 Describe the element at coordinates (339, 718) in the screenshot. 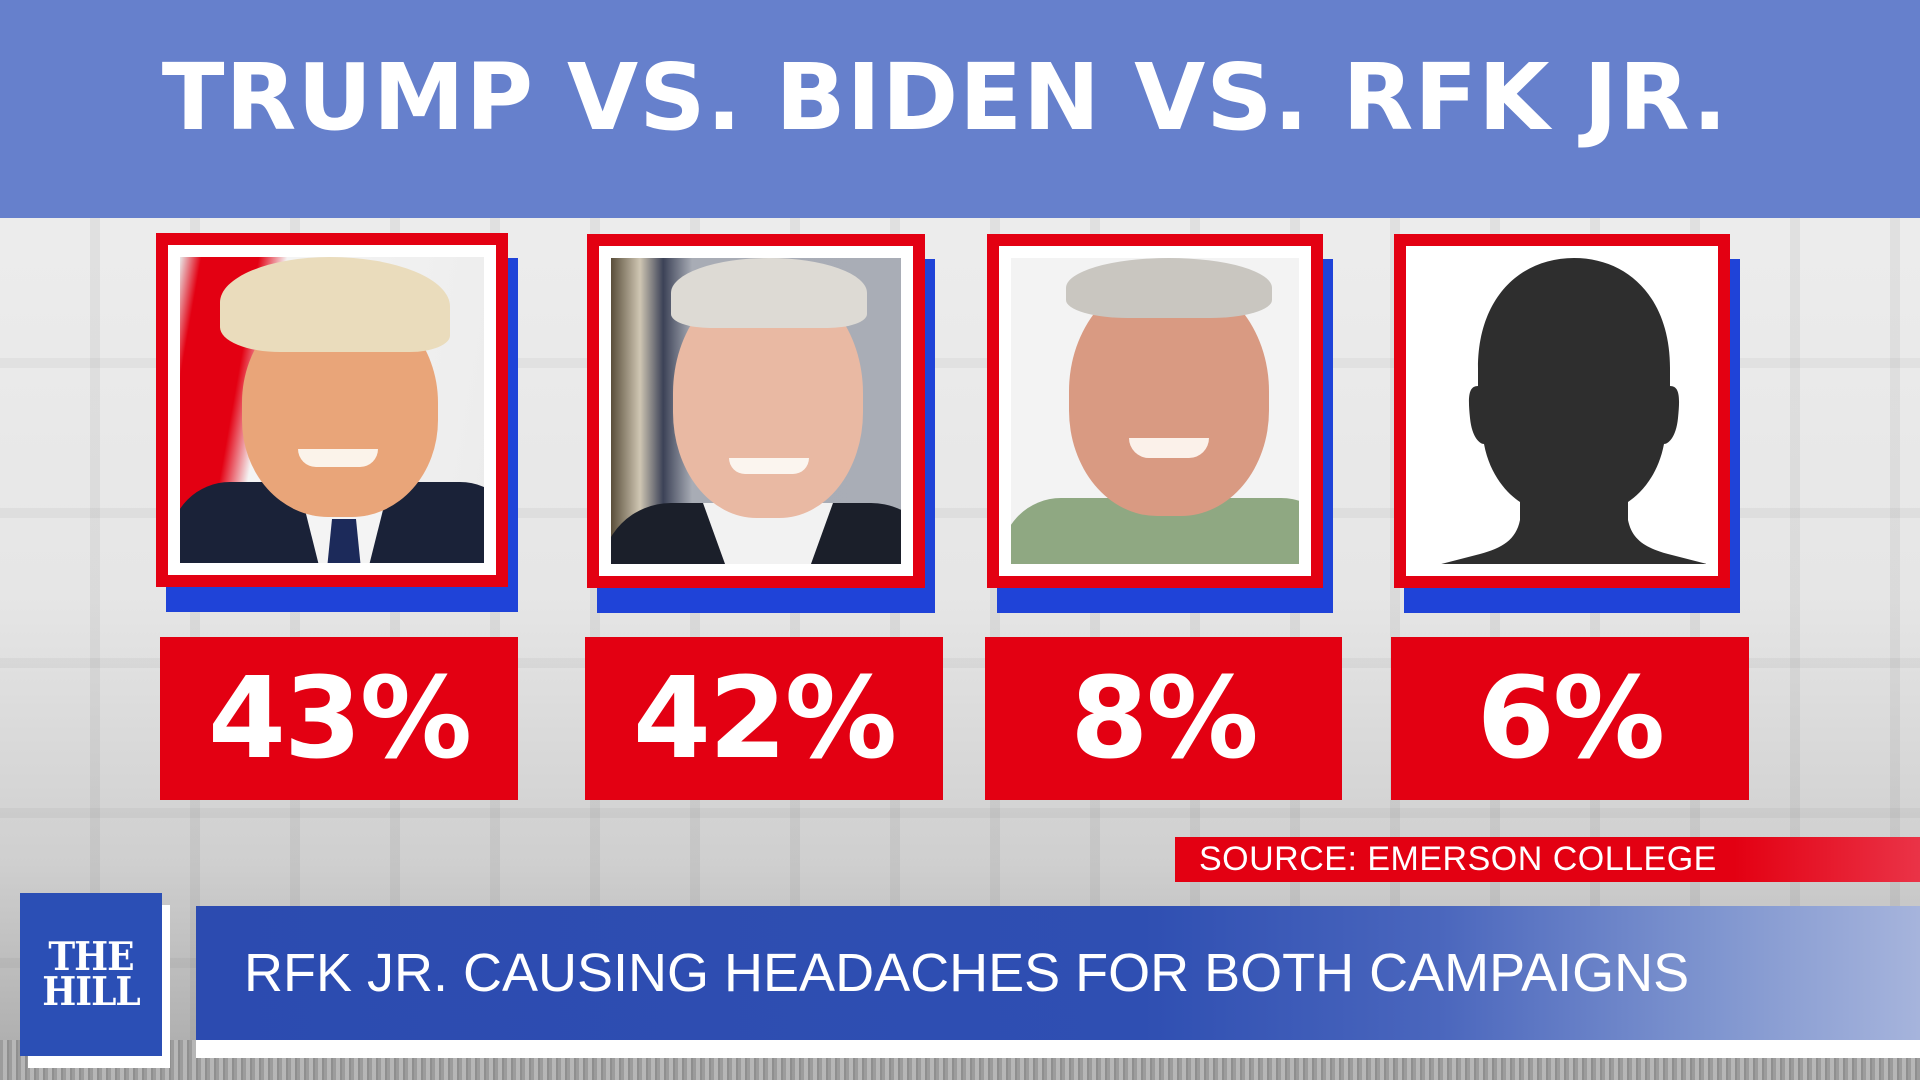

I see `percent-trump: 43%` at that location.